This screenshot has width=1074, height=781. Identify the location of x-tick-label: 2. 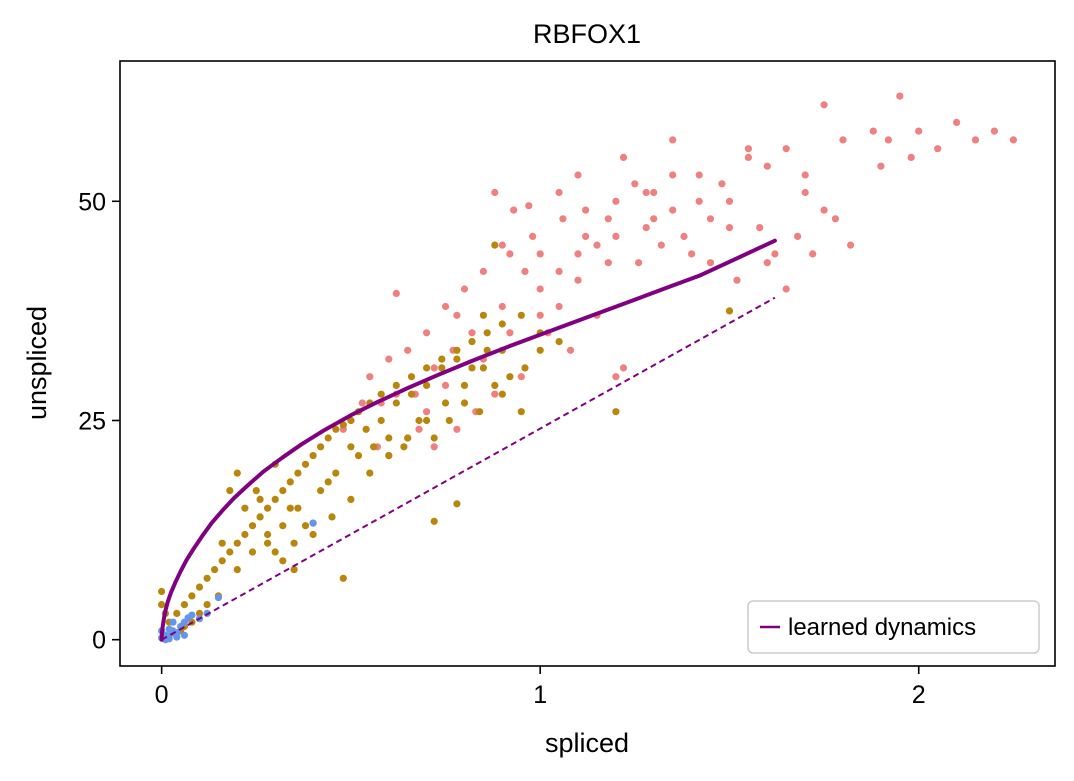
(919, 695).